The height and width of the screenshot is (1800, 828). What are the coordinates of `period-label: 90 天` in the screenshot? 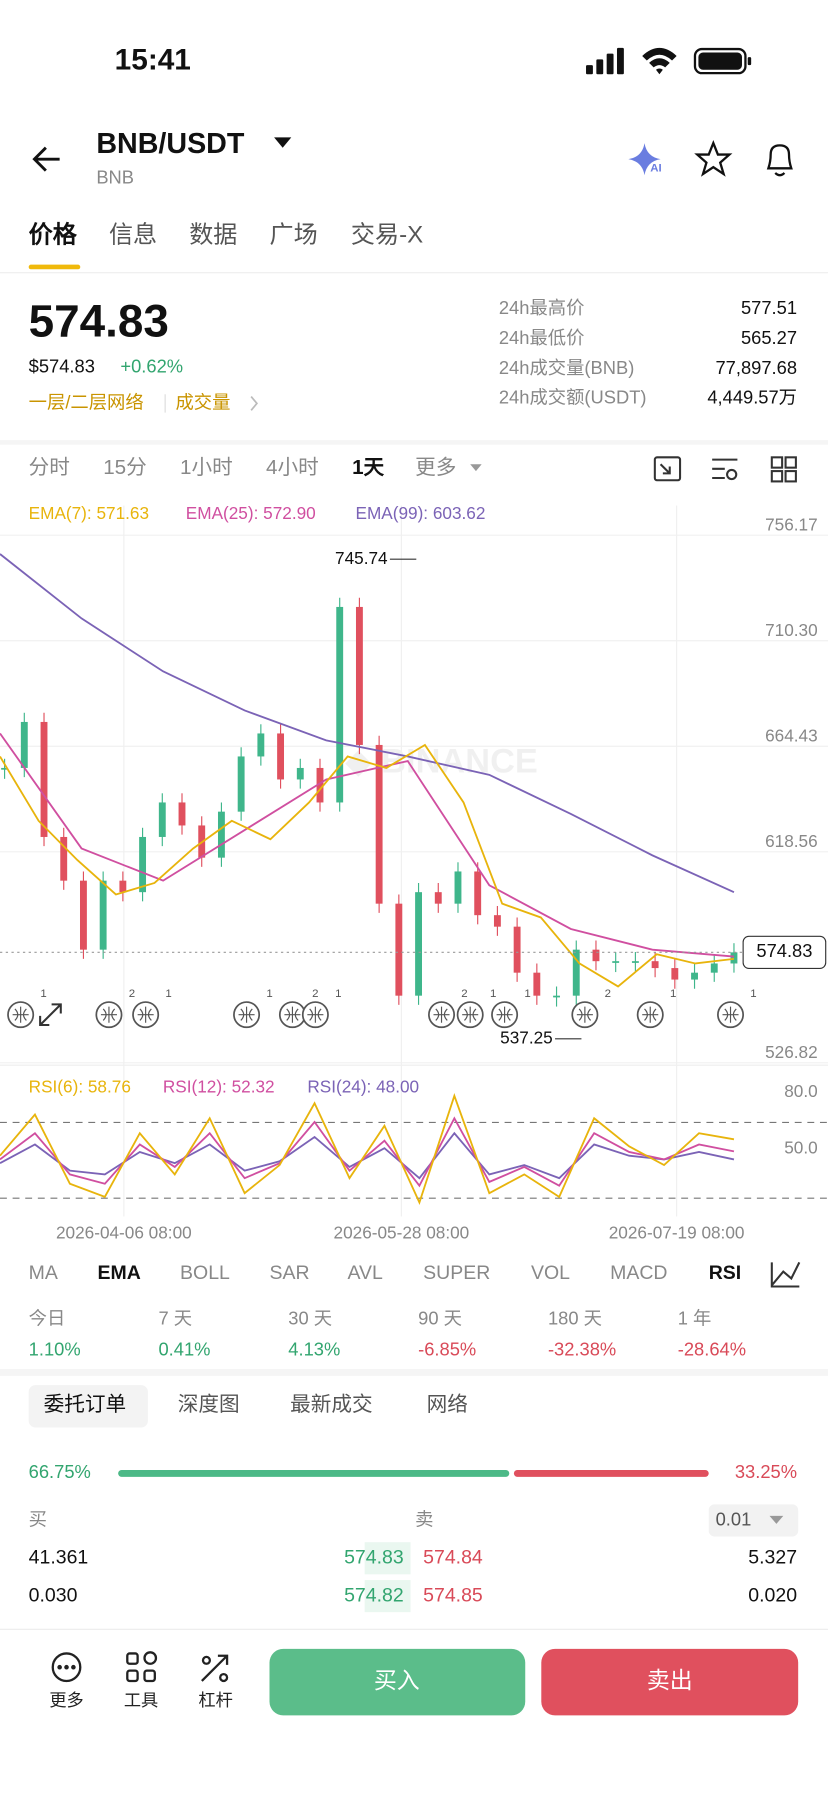 It's located at (440, 1318).